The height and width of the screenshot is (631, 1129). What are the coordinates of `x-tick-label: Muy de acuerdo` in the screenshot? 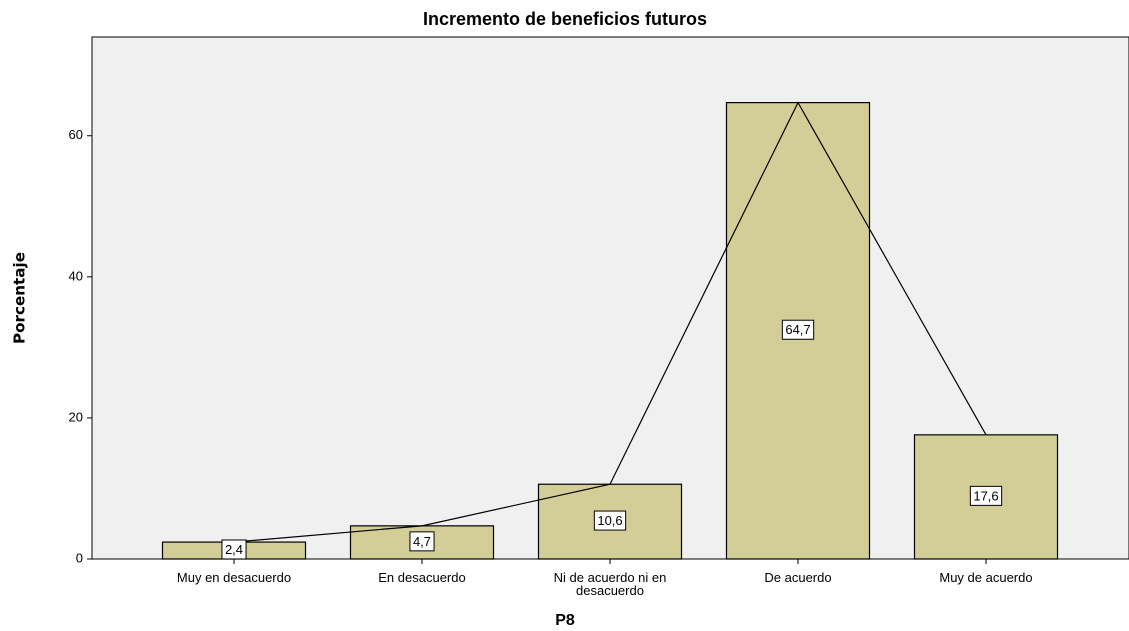 It's located at (986, 577).